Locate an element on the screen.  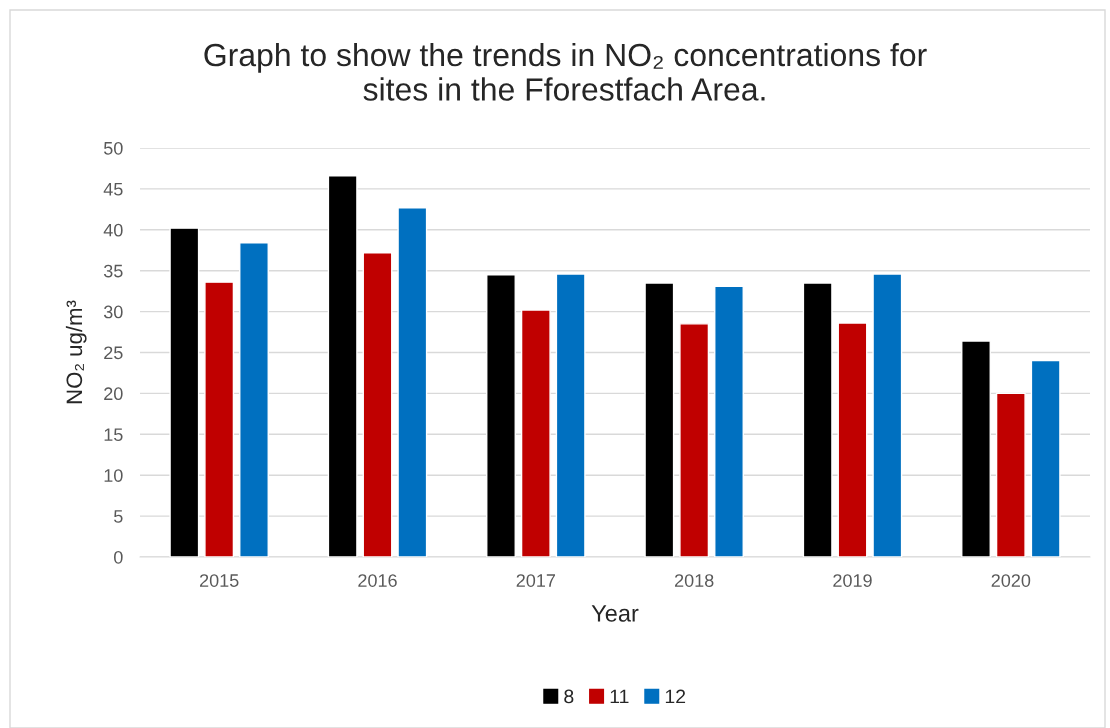
x-tick-label: 2016 is located at coordinates (377, 580).